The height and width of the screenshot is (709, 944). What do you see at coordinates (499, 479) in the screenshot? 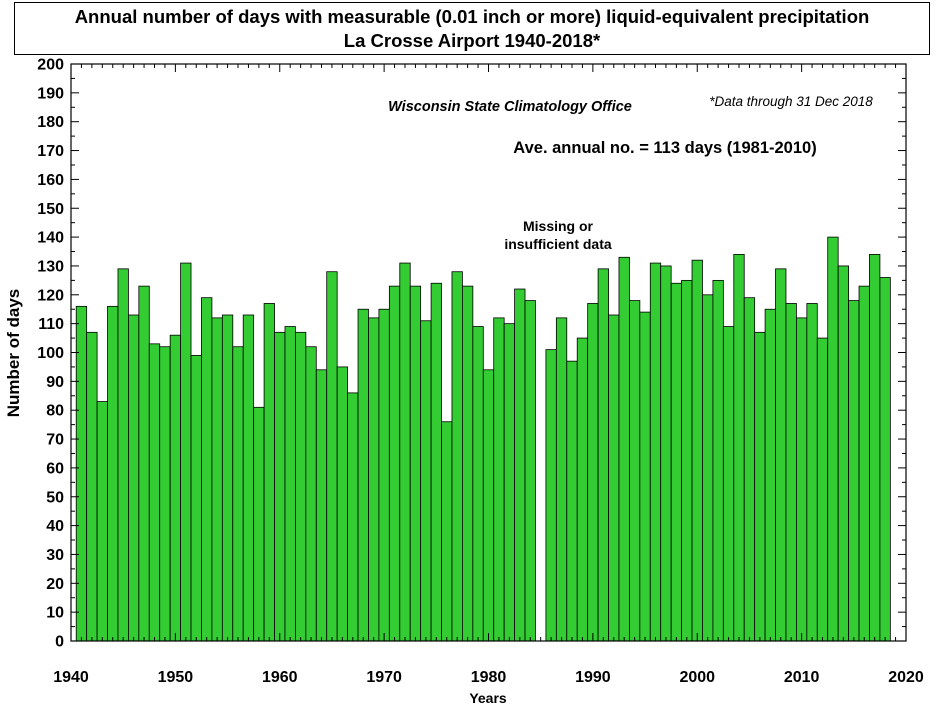
I see `bar-1981` at bounding box center [499, 479].